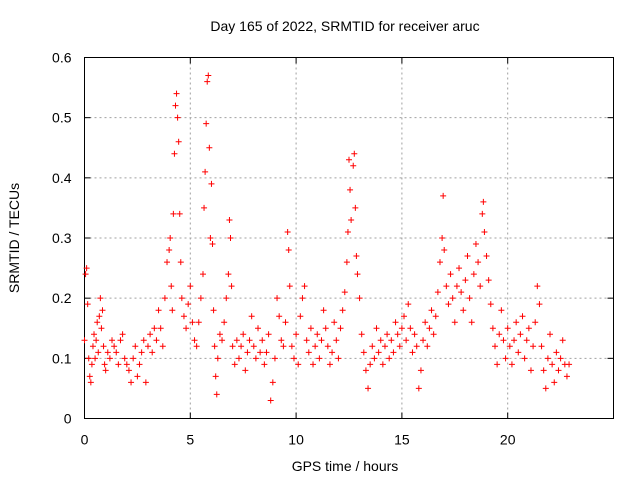 This screenshot has height=480, width=640. What do you see at coordinates (14, 238) in the screenshot?
I see `y-axis-label: SRMTID / TECUs` at bounding box center [14, 238].